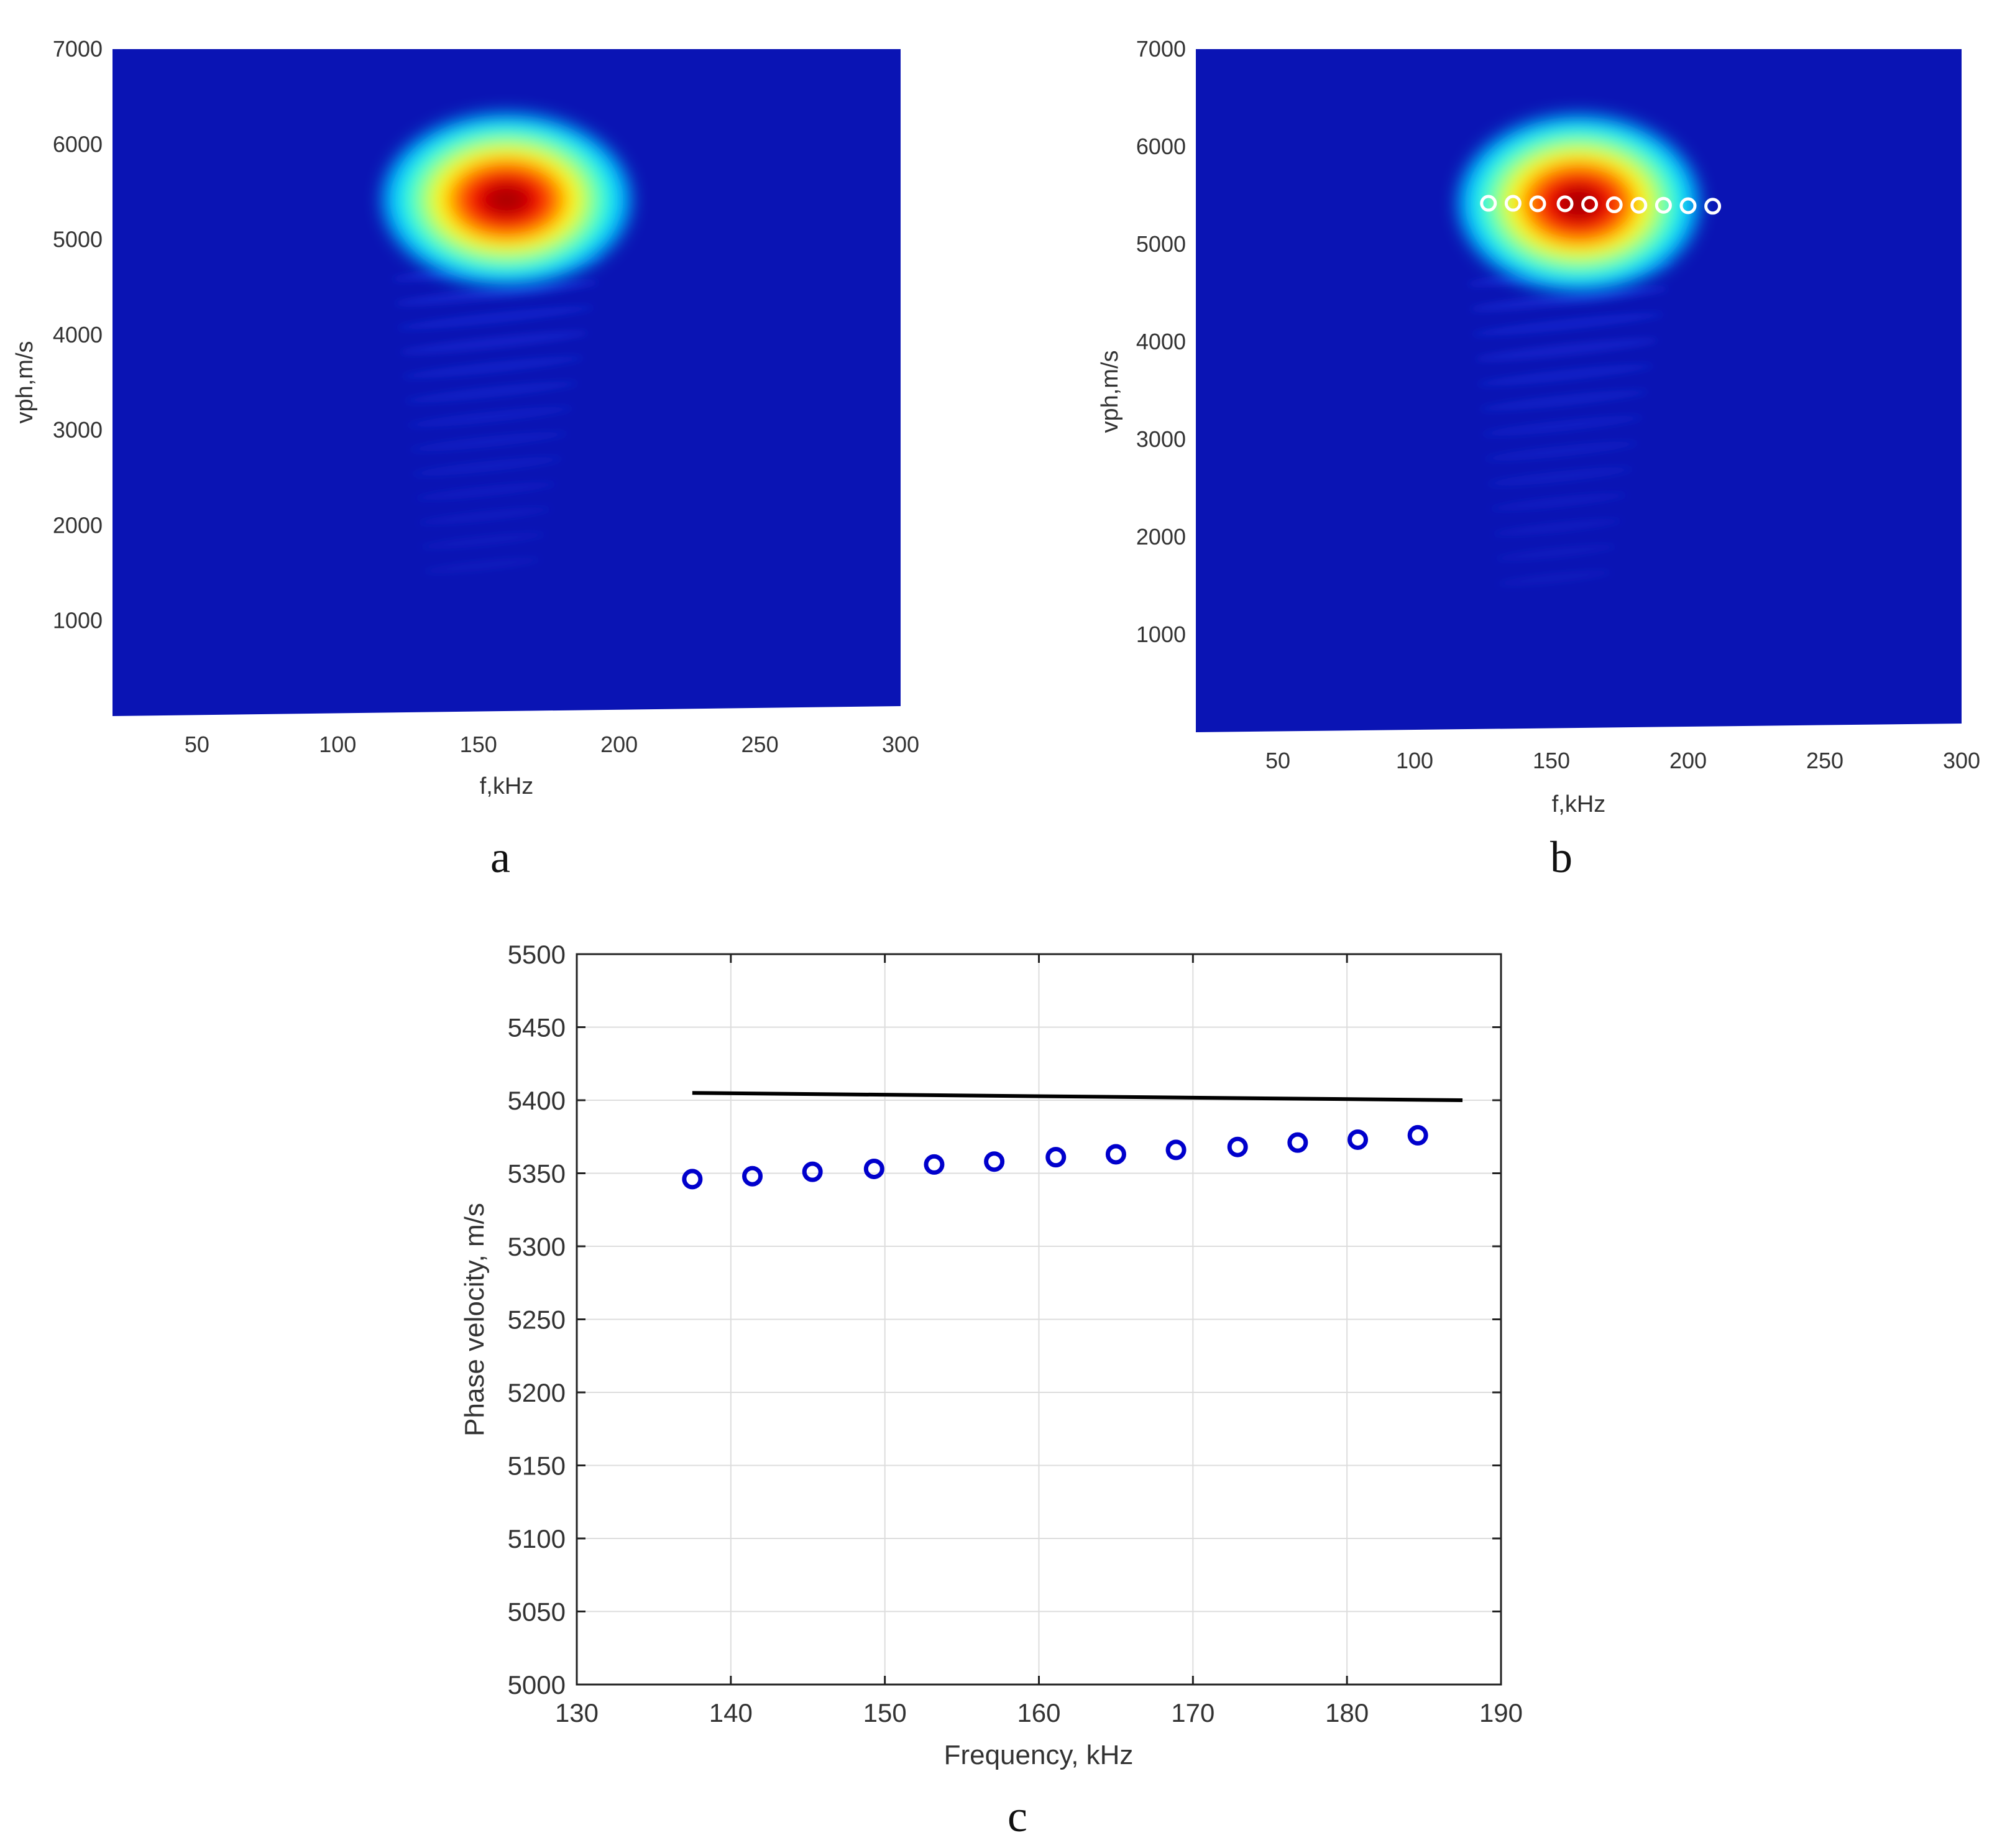 This screenshot has width=1997, height=1848. Describe the element at coordinates (885, 1712) in the screenshot. I see `panel-c-x-tick-label: 150` at that location.